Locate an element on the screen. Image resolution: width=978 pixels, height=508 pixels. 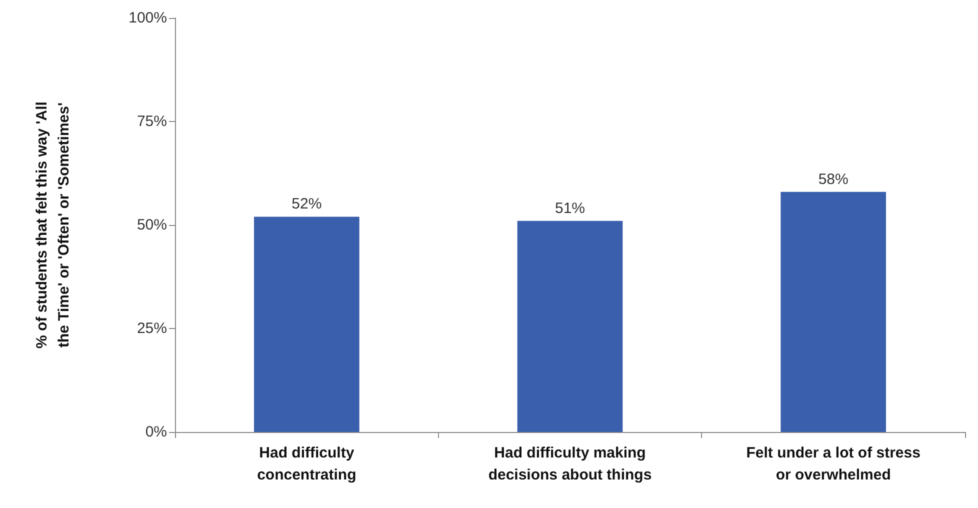
data-label: 58% is located at coordinates (833, 179).